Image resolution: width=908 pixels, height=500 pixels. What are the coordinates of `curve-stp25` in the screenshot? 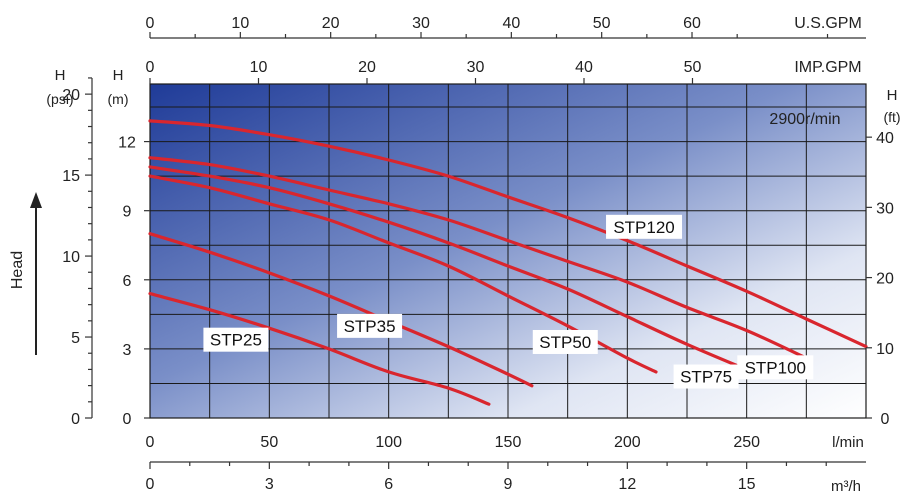 It's located at (319, 349).